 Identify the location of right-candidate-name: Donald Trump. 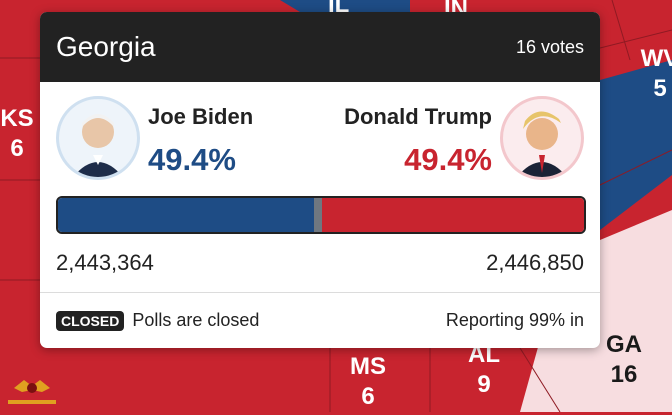
(418, 116).